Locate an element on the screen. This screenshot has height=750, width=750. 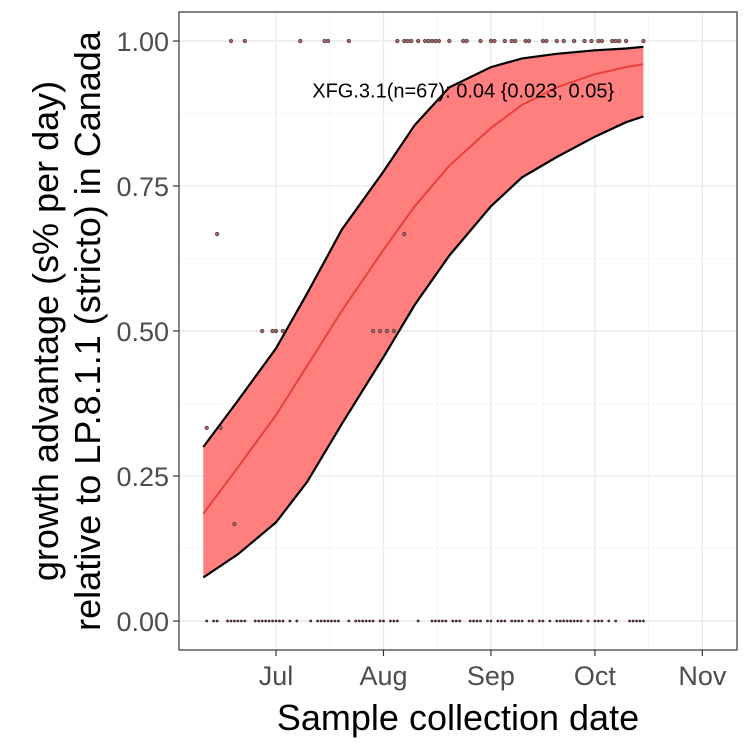
x-tick-label-3: Oct is located at coordinates (595, 676).